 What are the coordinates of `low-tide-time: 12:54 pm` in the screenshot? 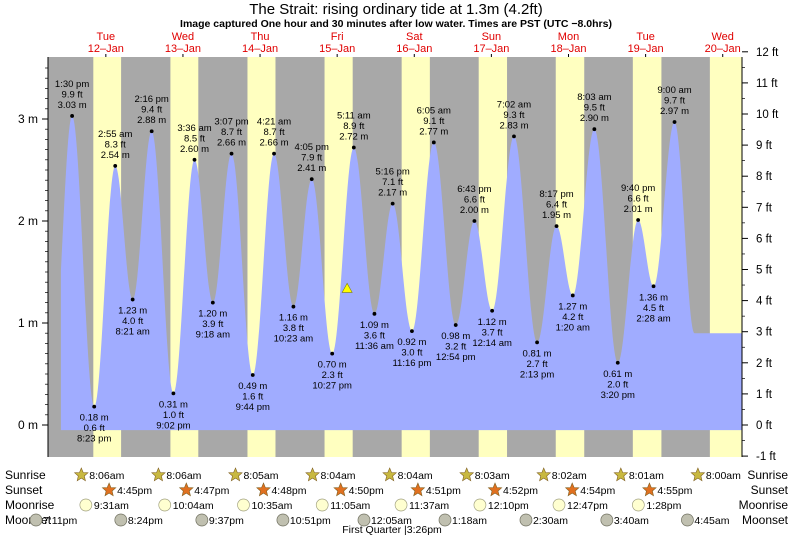 It's located at (456, 357).